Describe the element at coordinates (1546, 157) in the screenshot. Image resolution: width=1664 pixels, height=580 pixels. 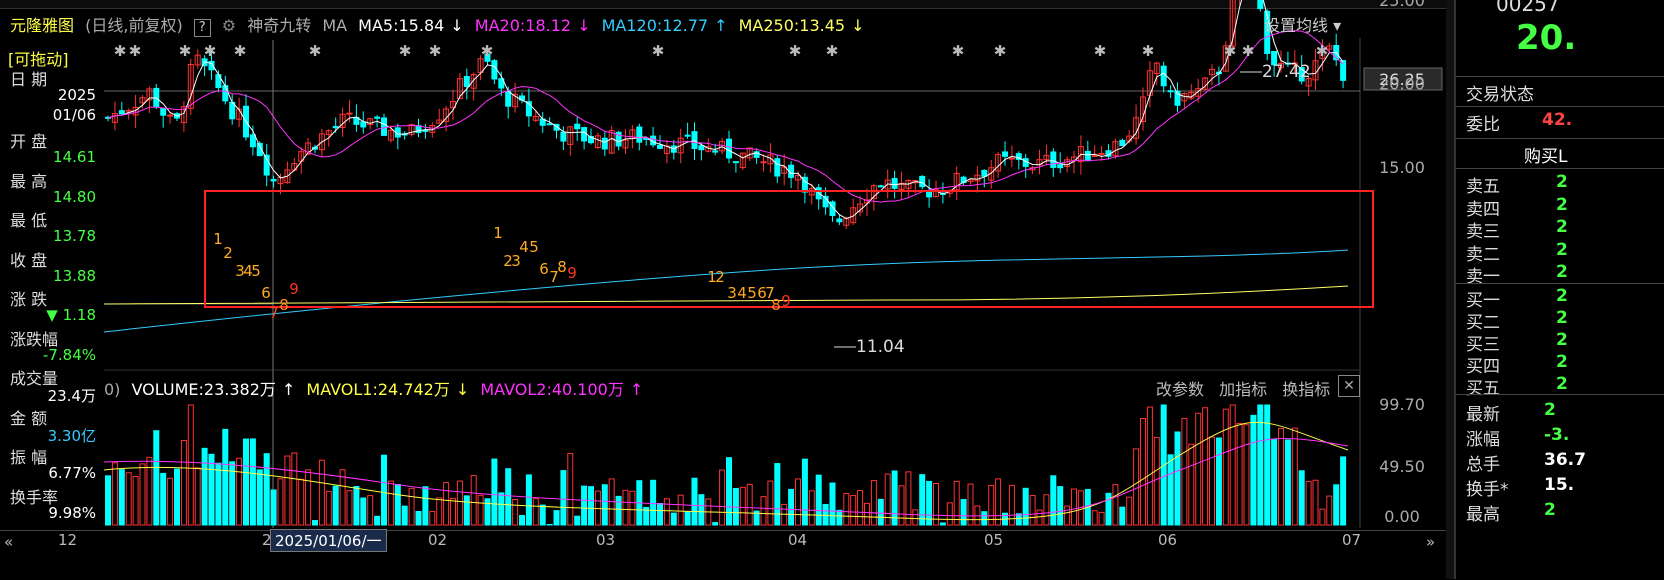
I see `buy-button: 购买L` at that location.